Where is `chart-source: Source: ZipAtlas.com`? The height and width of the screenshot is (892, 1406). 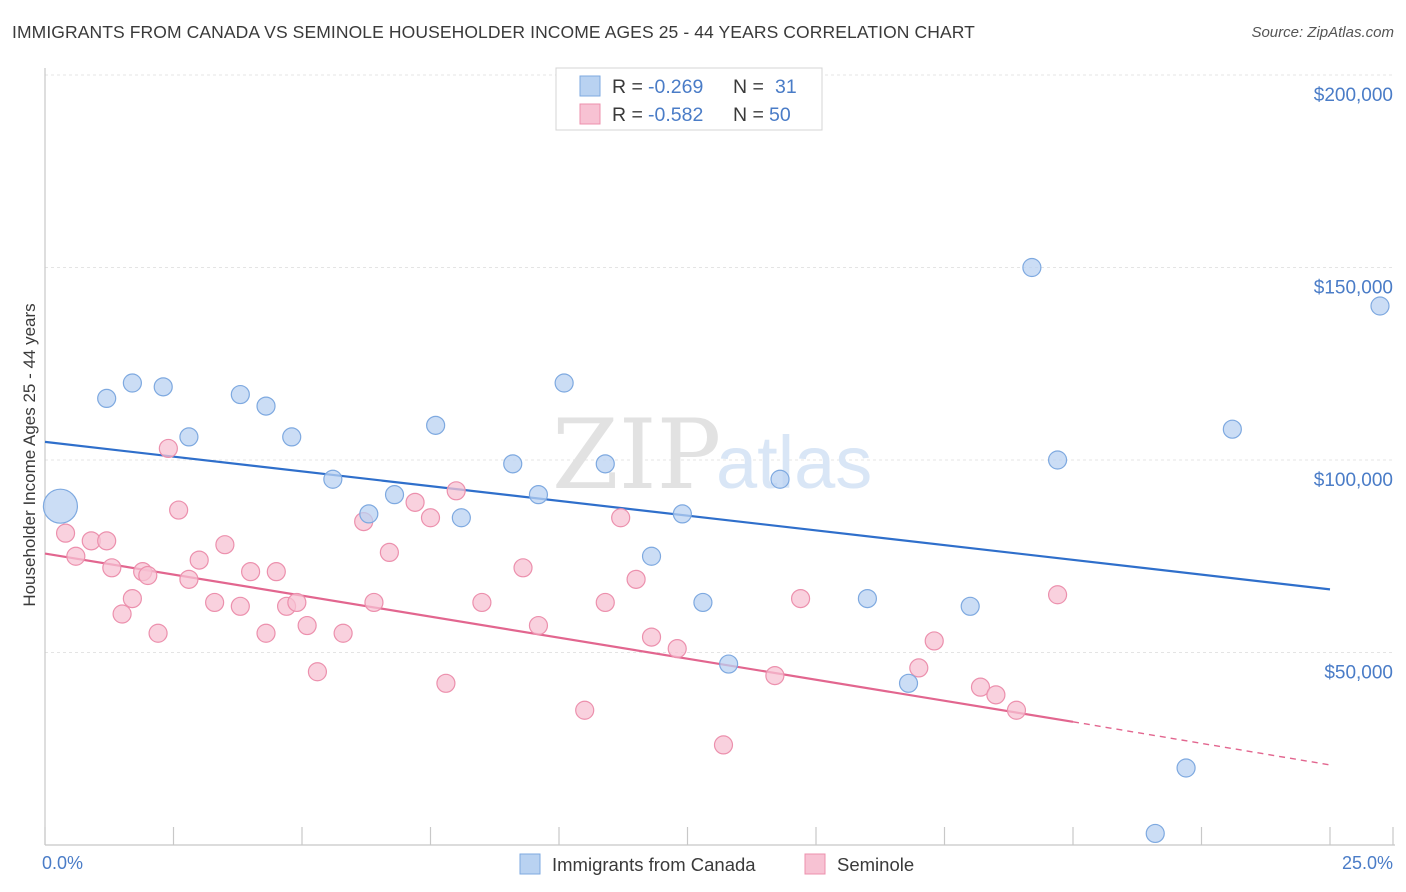
chart-source: Source: ZipAtlas.com is located at coordinates (1322, 32).